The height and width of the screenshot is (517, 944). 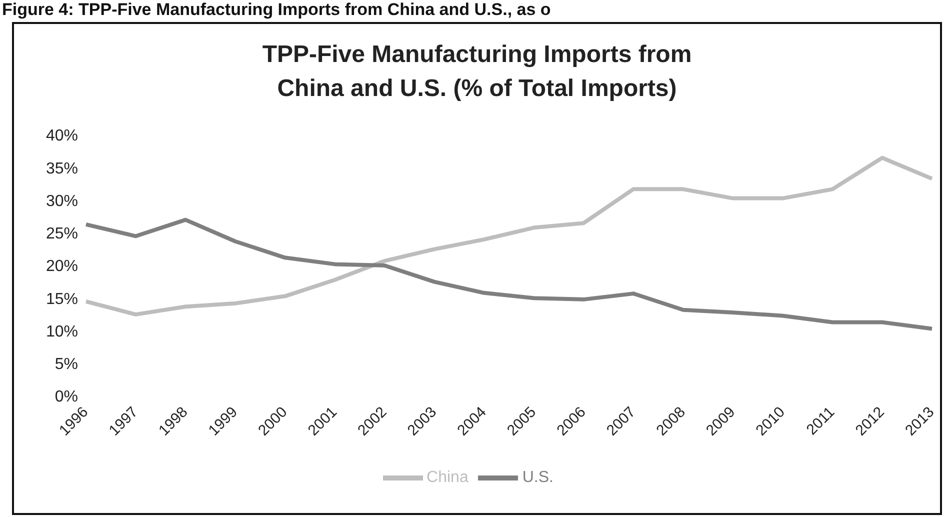 What do you see at coordinates (477, 72) in the screenshot?
I see `chart-title: TPP-Five Manufacturing Imports from China and U.S. (% of Total Imports)` at bounding box center [477, 72].